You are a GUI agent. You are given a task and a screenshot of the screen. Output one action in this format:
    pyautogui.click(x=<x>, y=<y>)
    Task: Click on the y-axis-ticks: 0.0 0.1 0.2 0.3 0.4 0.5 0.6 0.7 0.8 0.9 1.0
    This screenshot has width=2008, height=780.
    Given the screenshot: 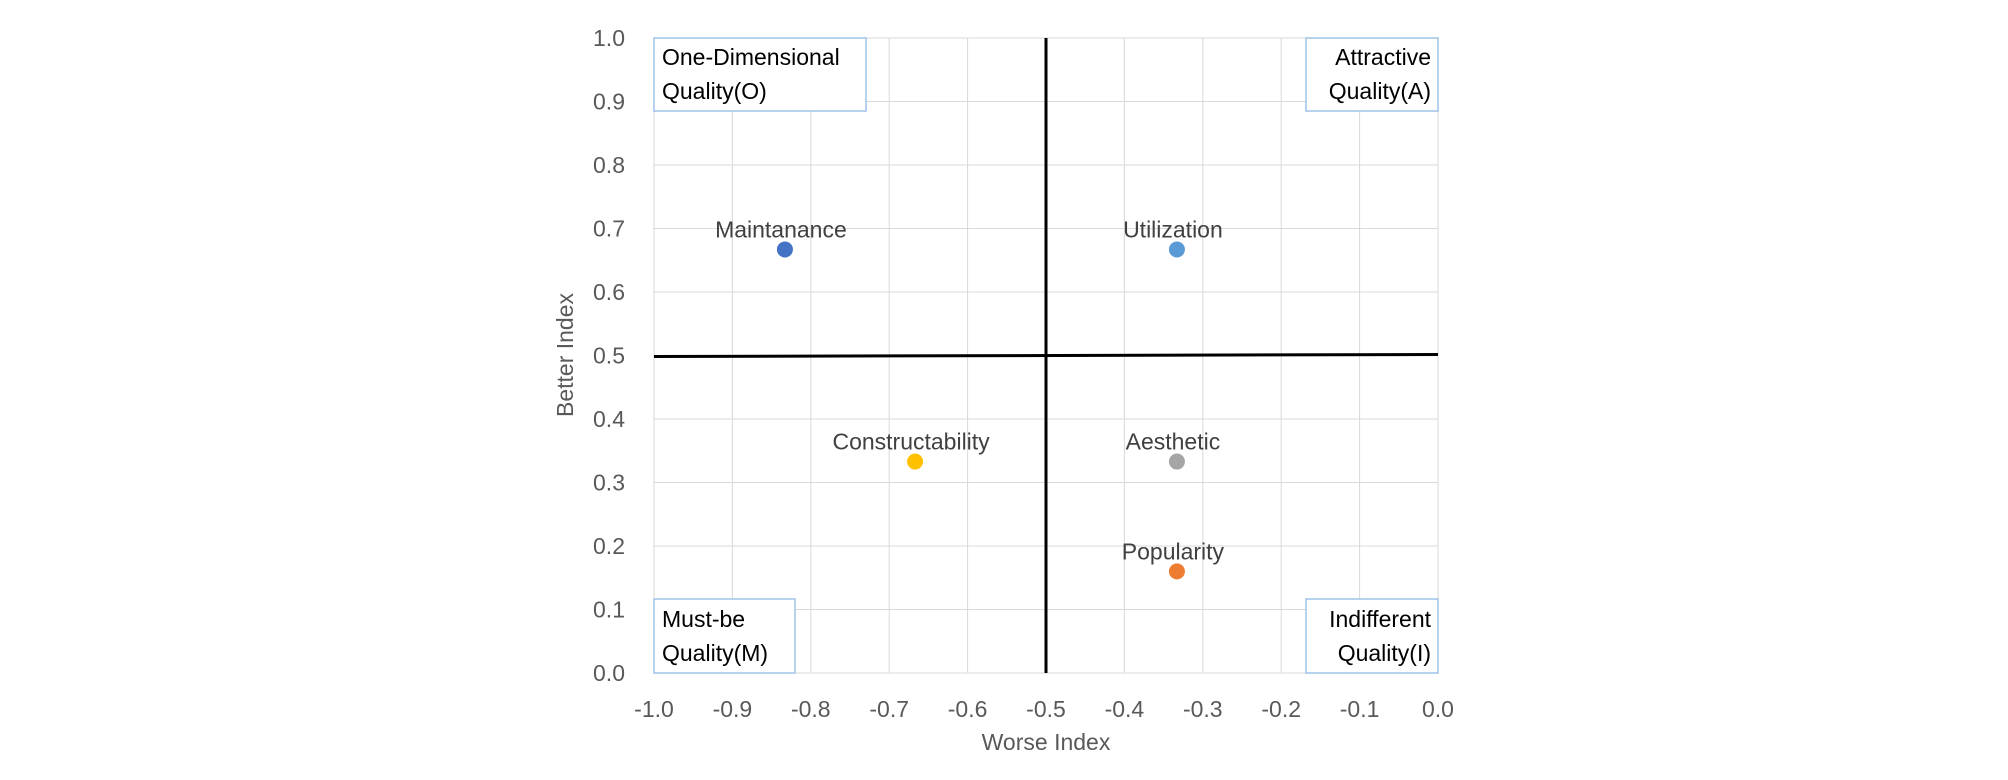 What is the action you would take?
    pyautogui.click(x=609, y=355)
    